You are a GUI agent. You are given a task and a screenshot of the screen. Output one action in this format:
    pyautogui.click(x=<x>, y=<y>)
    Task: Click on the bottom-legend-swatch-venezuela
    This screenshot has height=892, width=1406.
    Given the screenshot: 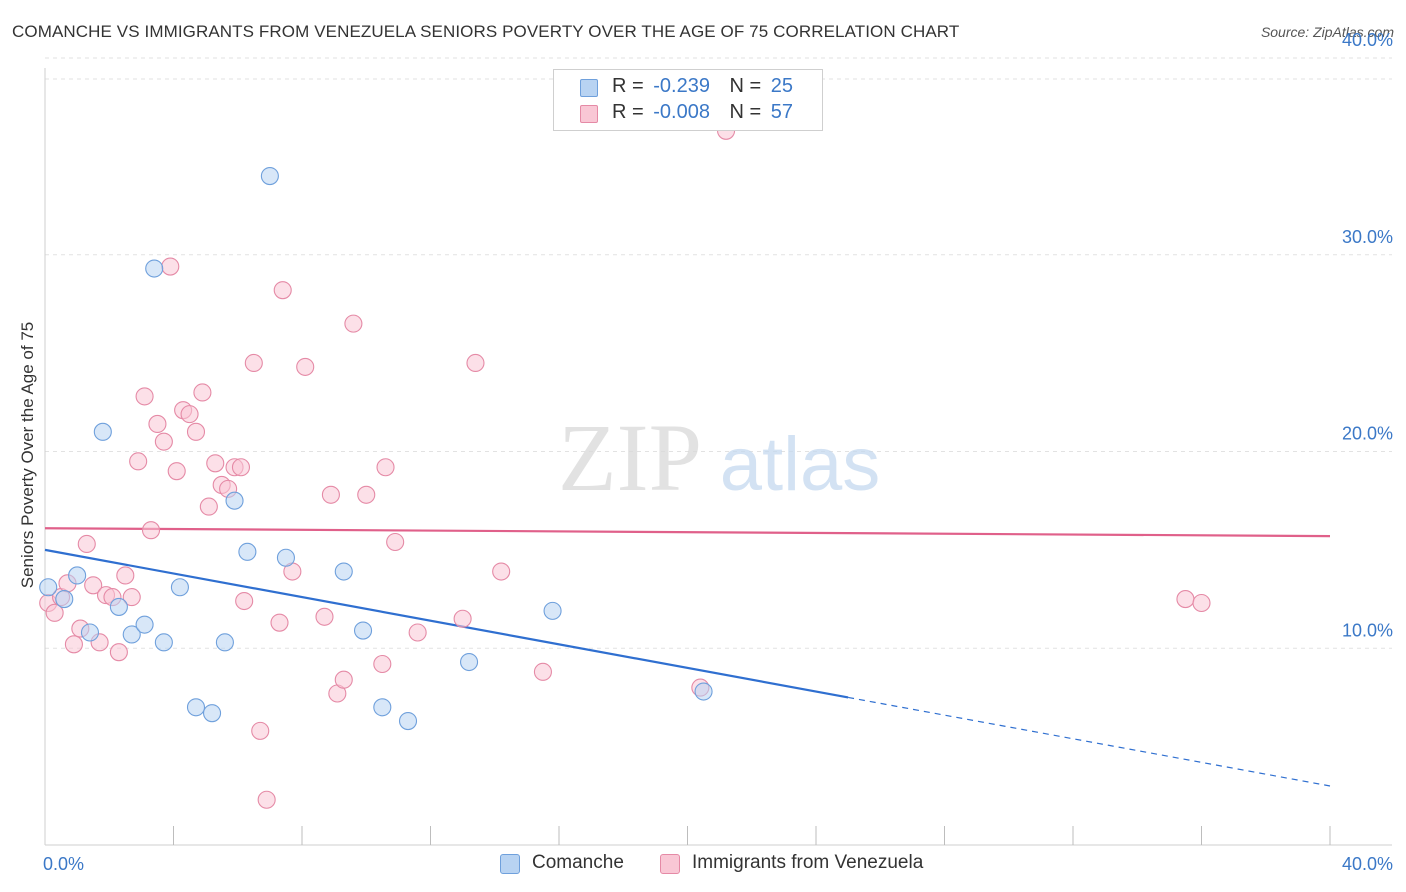 What is the action you would take?
    pyautogui.click(x=670, y=864)
    